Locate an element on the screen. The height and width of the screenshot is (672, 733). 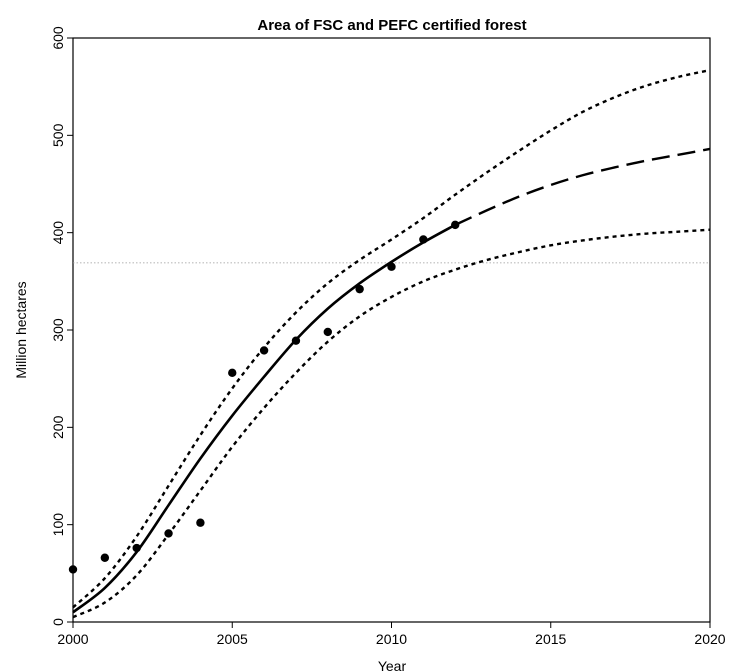
y-axis: 0 100 200 300 400 500 600 is located at coordinates (61, 326).